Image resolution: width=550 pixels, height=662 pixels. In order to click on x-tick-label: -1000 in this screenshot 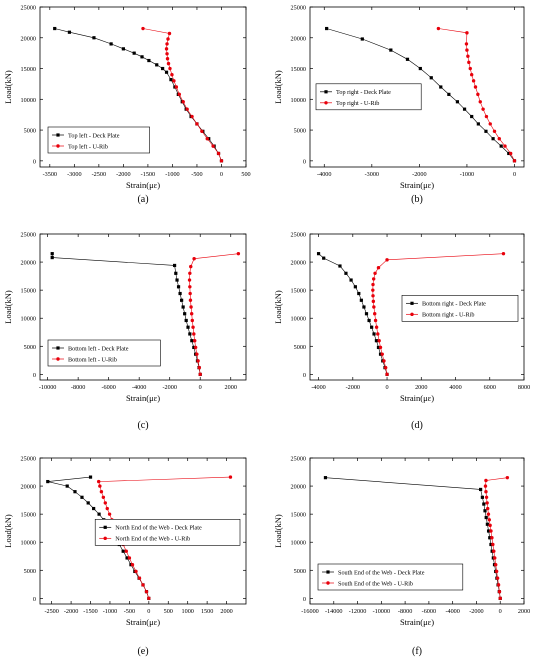, I will do `click(110, 611)`.